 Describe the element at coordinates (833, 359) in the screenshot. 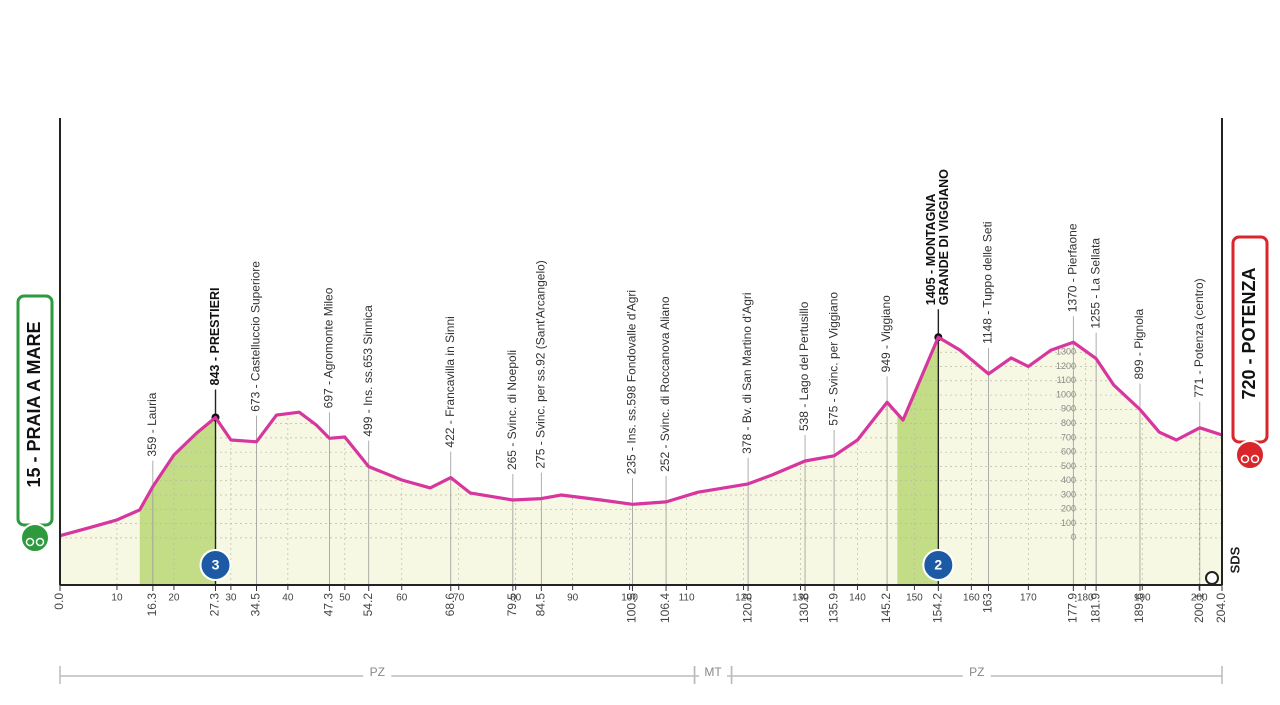

I see `waypoint-label: 575 - Svinc. per Viggiano` at that location.